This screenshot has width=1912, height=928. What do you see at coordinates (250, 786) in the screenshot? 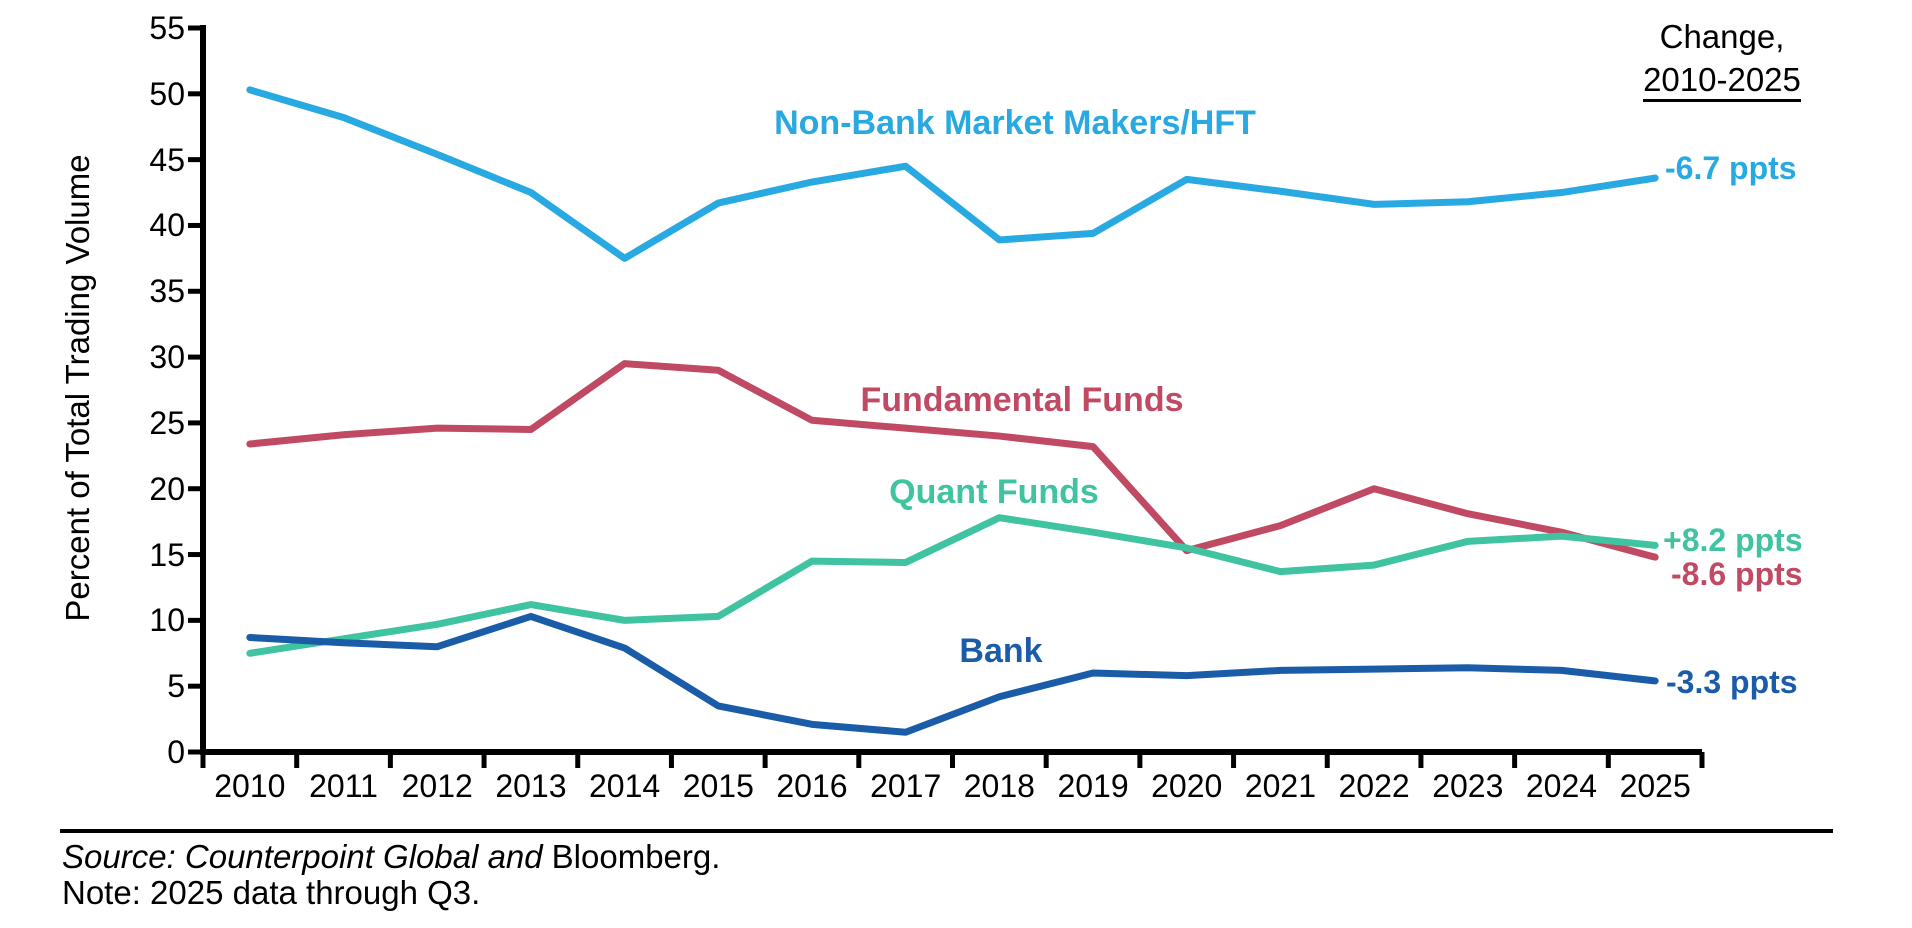
I see `x-tick-label-2010: 2010` at bounding box center [250, 786].